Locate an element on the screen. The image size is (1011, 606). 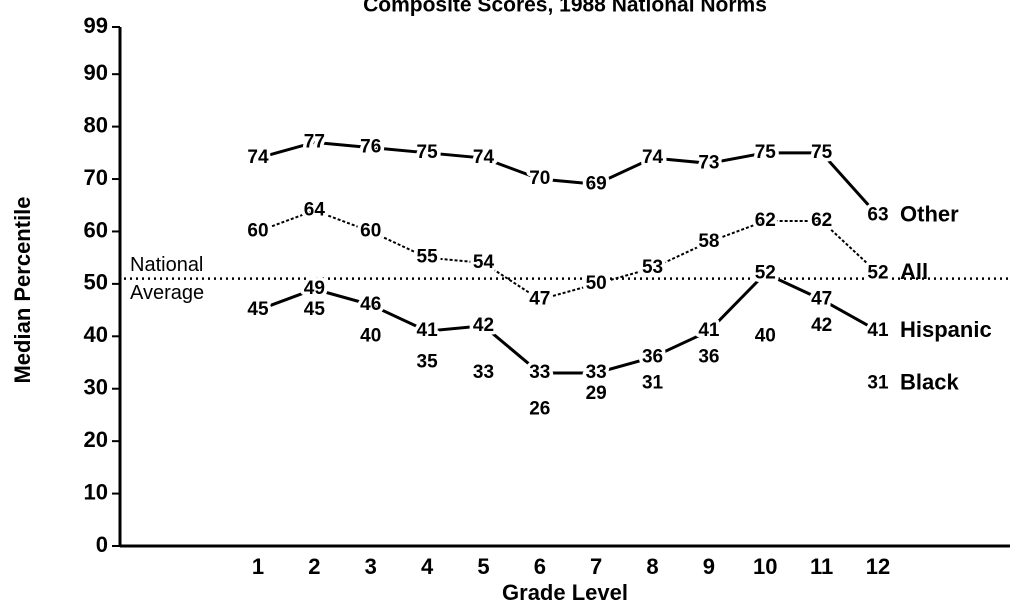
reference-label: Average is located at coordinates (167, 293).